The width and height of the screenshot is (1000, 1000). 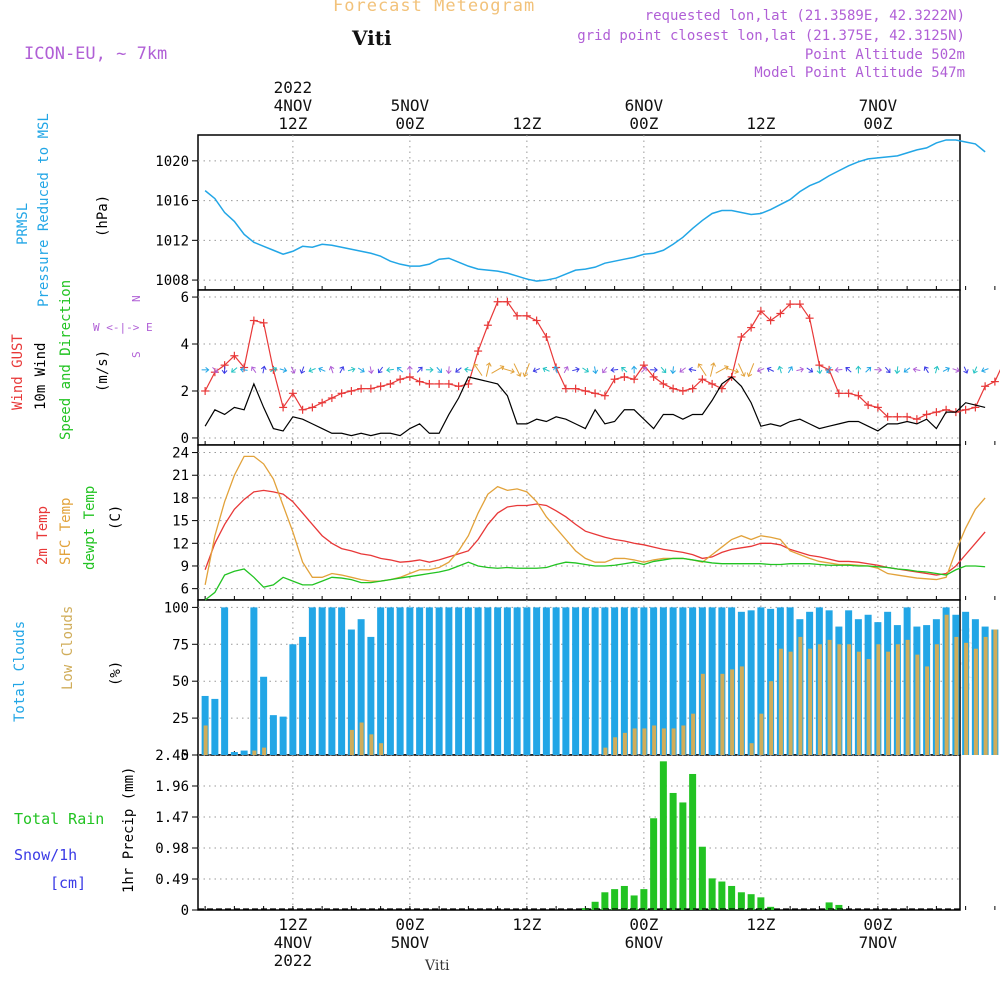 What do you see at coordinates (68, 648) in the screenshot?
I see `low-clouds-label: Low Clouds` at bounding box center [68, 648].